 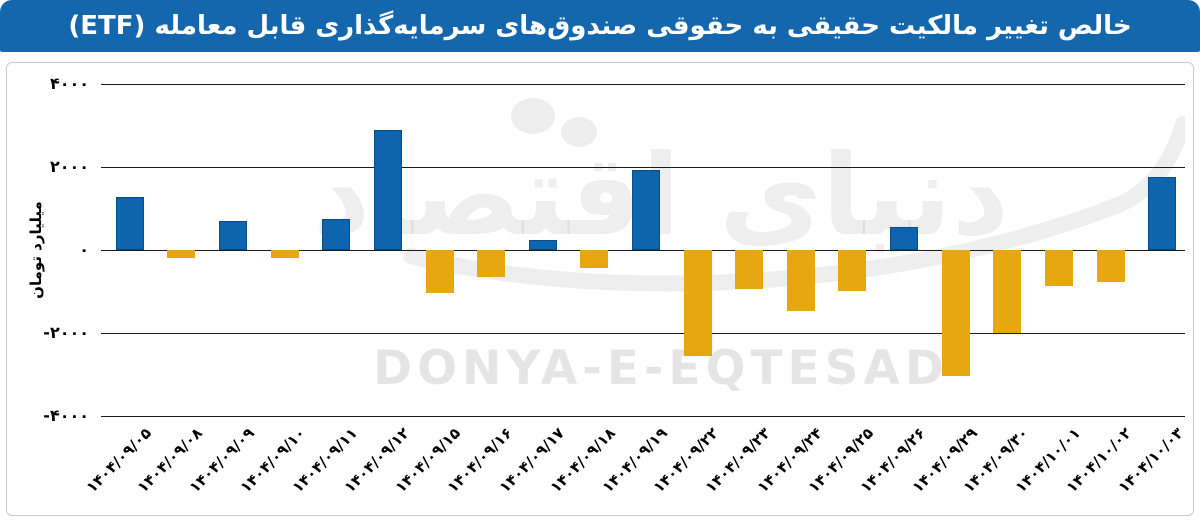 What do you see at coordinates (48, 249) in the screenshot?
I see `y-axis: ۴۰۰۰ ۲۰۰۰ ۰ -۲۰۰۰ -۴۰۰۰` at bounding box center [48, 249].